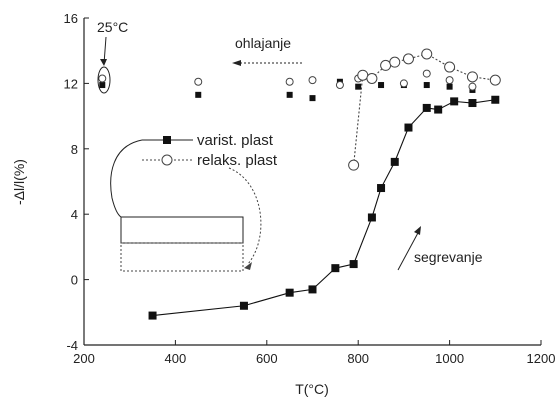 This screenshot has height=403, width=555. I want to click on x-tick-label-4: 1000, so click(449, 358).